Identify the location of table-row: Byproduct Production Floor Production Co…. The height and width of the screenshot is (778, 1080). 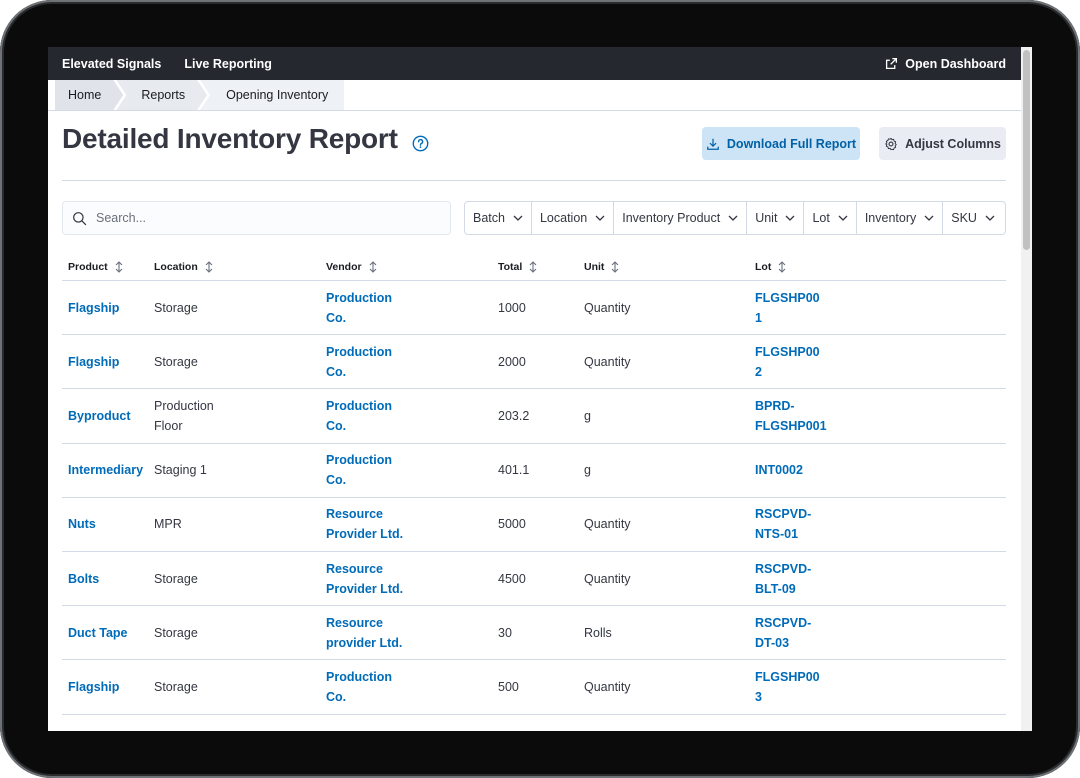
(534, 416).